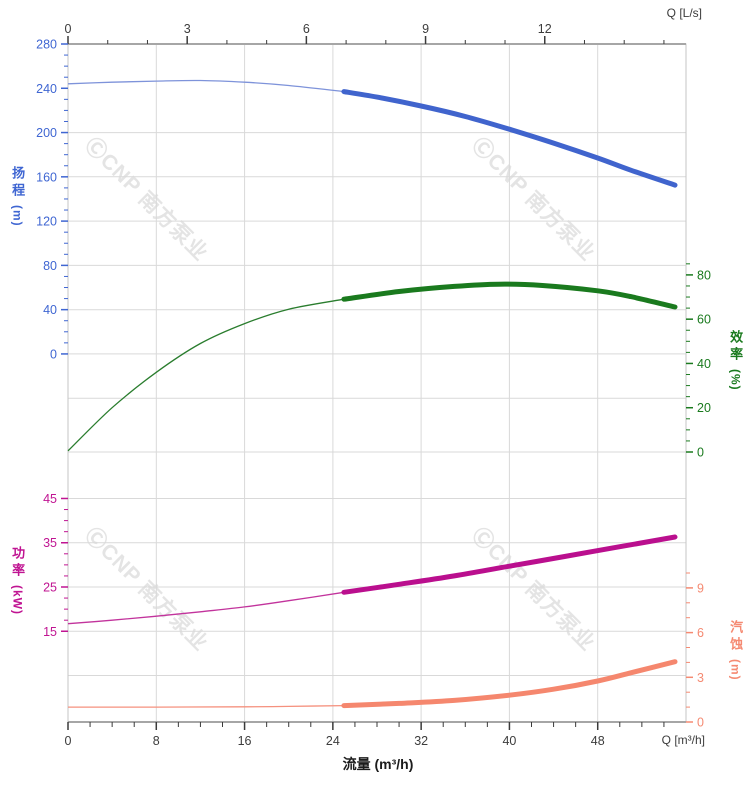 The height and width of the screenshot is (797, 752). Describe the element at coordinates (700, 453) in the screenshot. I see `efficiency-axis-tick-label: 0` at that location.